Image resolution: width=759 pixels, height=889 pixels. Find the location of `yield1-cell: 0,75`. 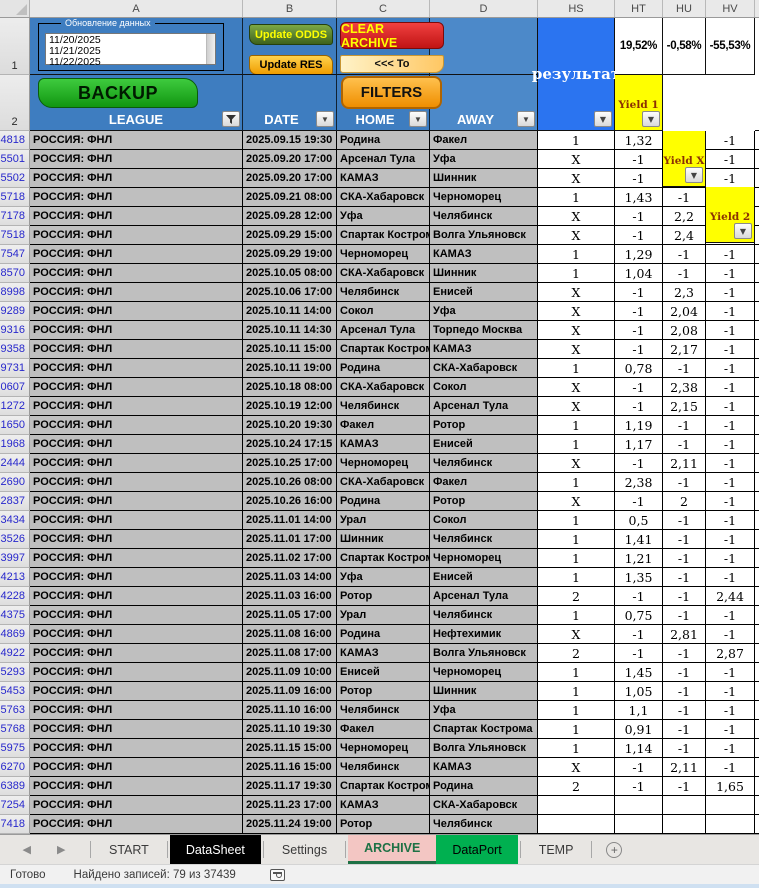

yield1-cell: 0,75 is located at coordinates (639, 615).